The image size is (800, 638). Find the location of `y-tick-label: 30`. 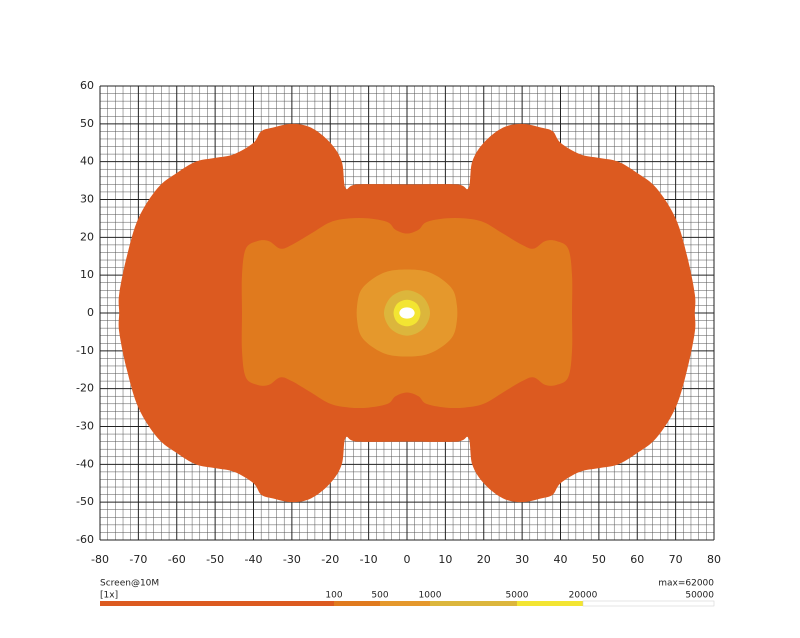

y-tick-label: 30 is located at coordinates (87, 199).